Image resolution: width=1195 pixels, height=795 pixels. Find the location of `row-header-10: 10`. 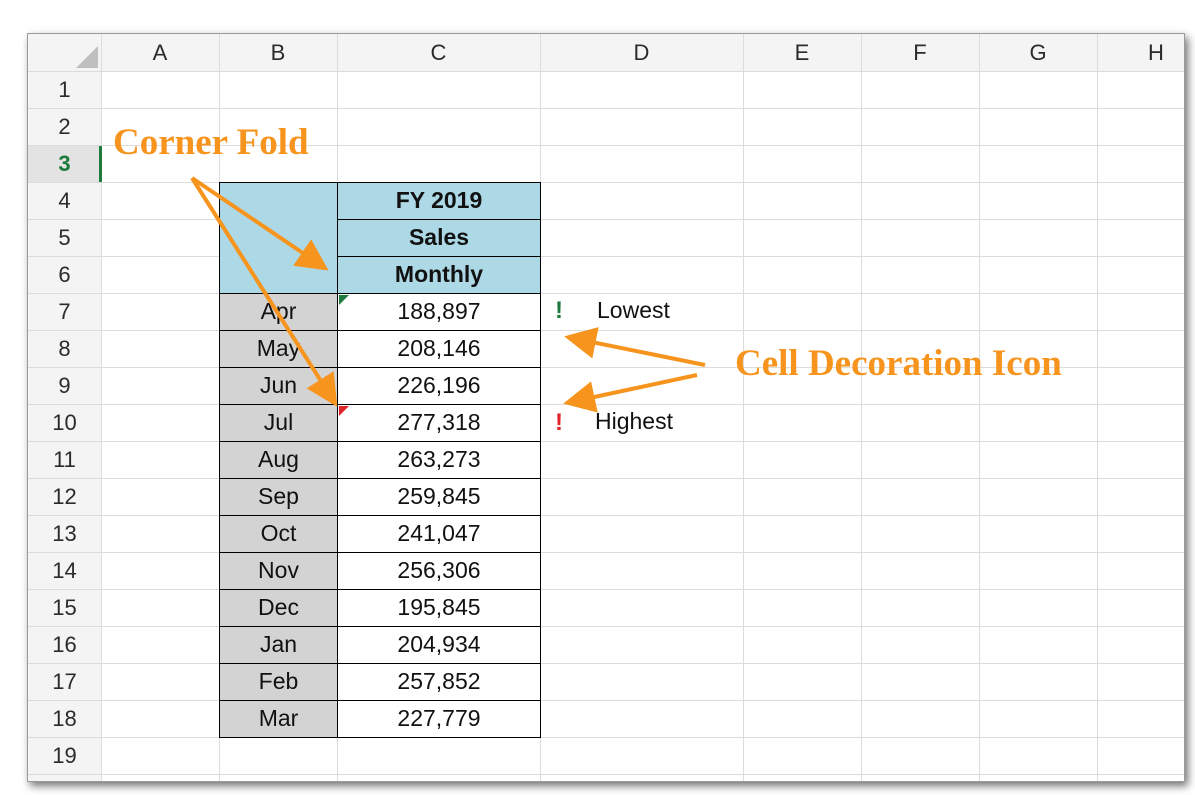

row-header-10: 10 is located at coordinates (64, 423).